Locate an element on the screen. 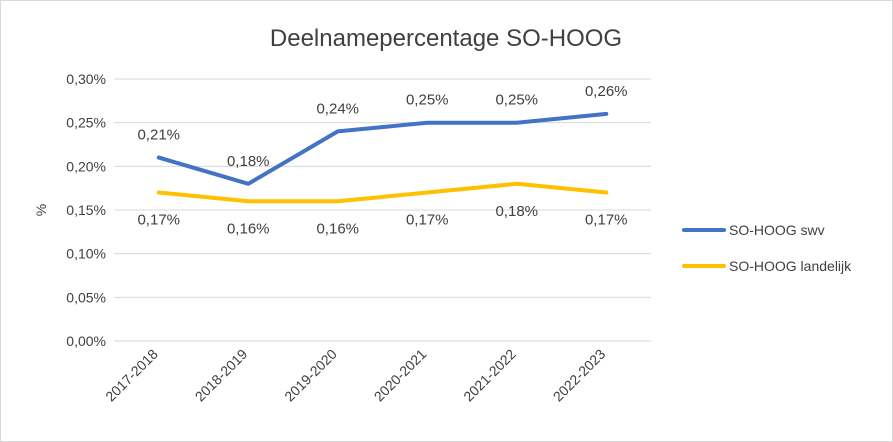  y-axis-tick-labels: 0,00% 0,05% 0,10% 0,15% 0,20% 0,25% 0,30% is located at coordinates (86, 210).